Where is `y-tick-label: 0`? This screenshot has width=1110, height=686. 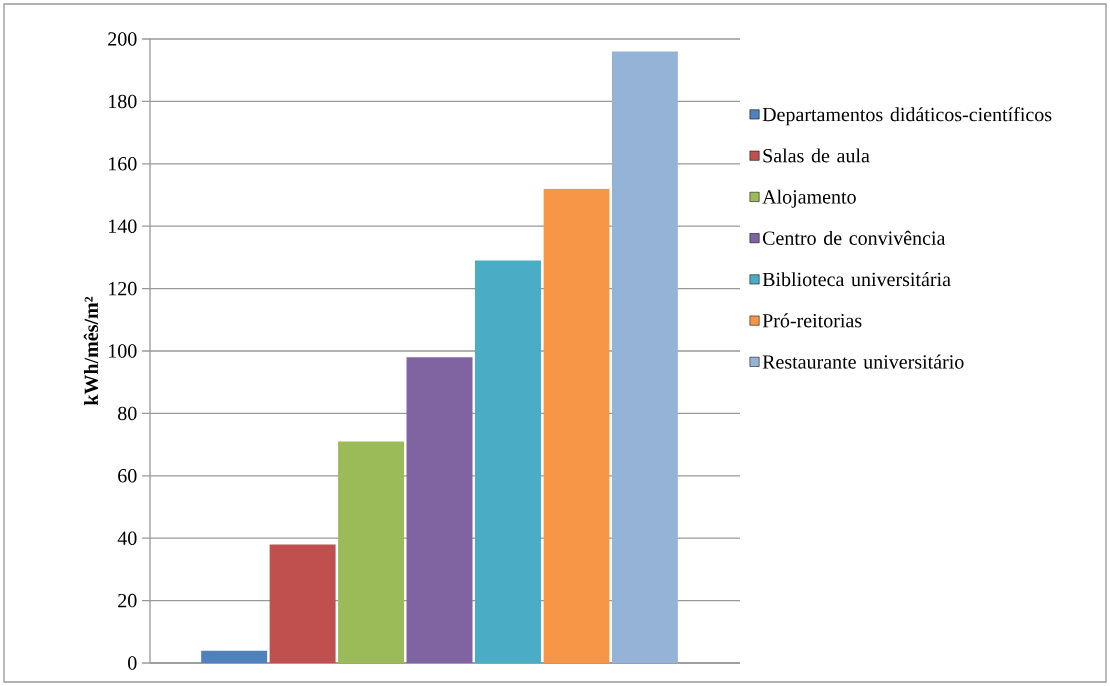 y-tick-label: 0 is located at coordinates (132, 663).